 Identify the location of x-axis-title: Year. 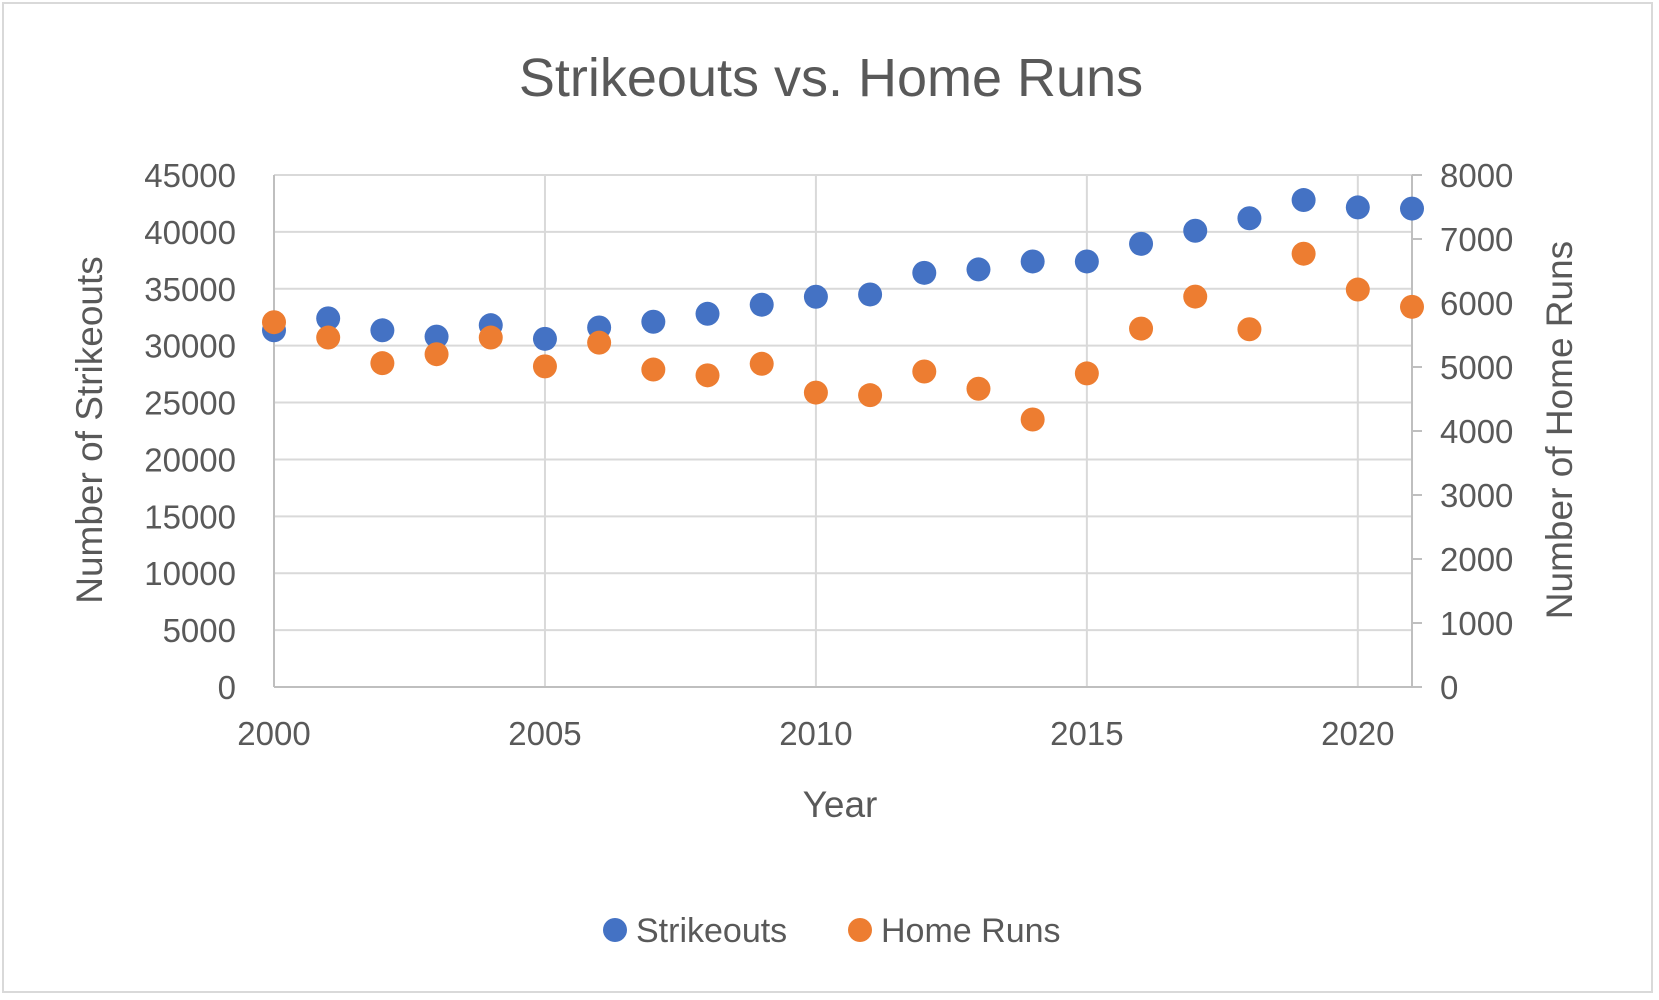
(840, 804).